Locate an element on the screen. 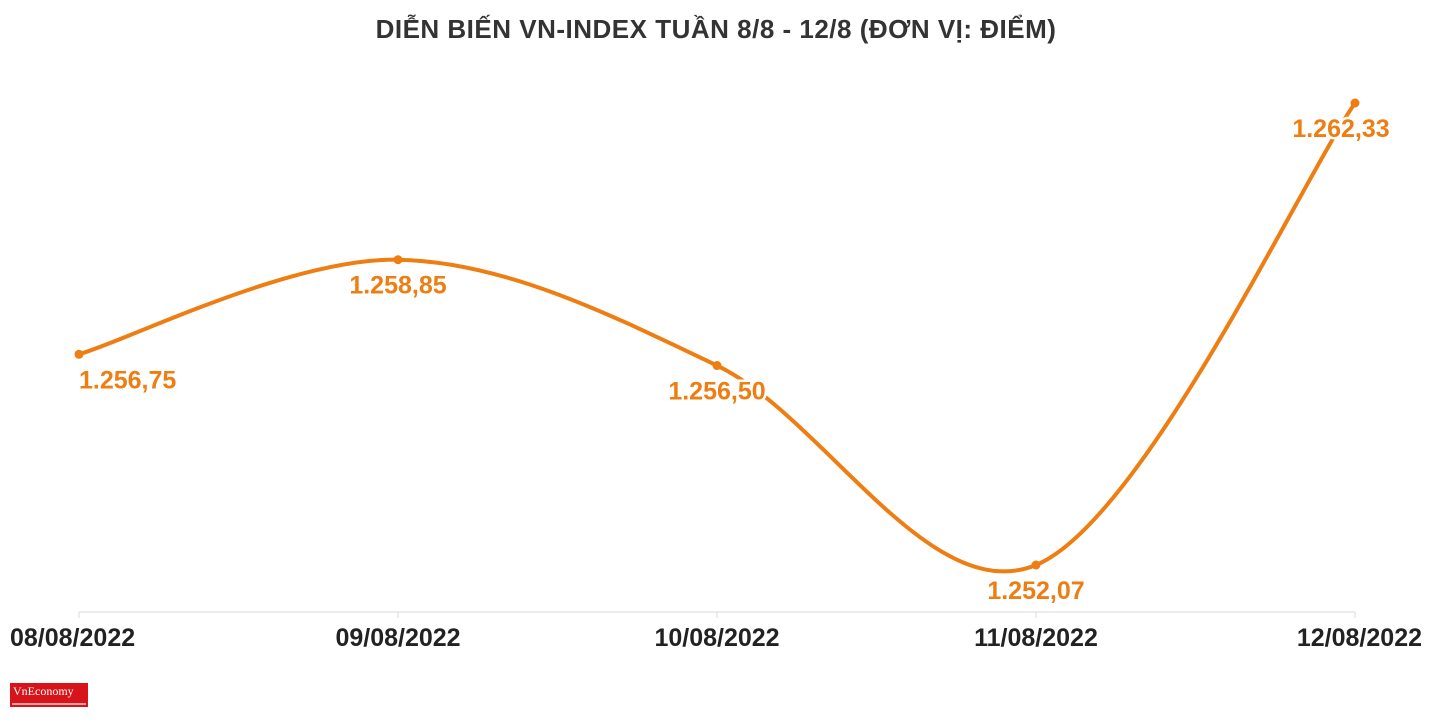  x-tick-label: 10/08/2022 is located at coordinates (716, 638).